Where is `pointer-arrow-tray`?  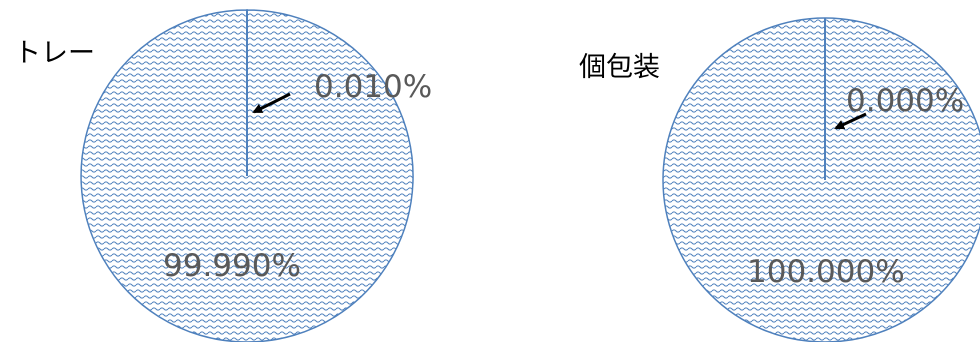 pointer-arrow-tray is located at coordinates (271, 103).